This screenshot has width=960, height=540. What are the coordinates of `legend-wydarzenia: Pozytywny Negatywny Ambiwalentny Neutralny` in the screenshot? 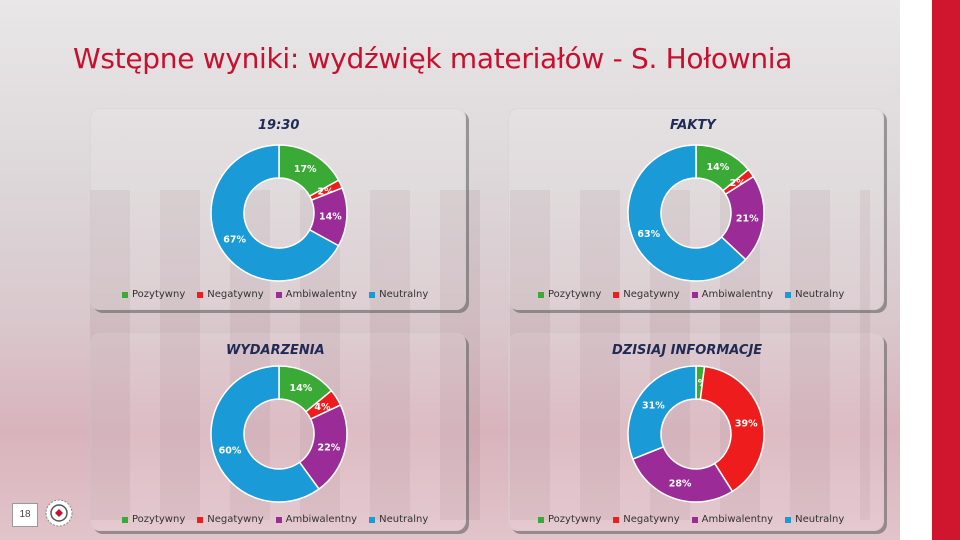 It's located at (275, 519).